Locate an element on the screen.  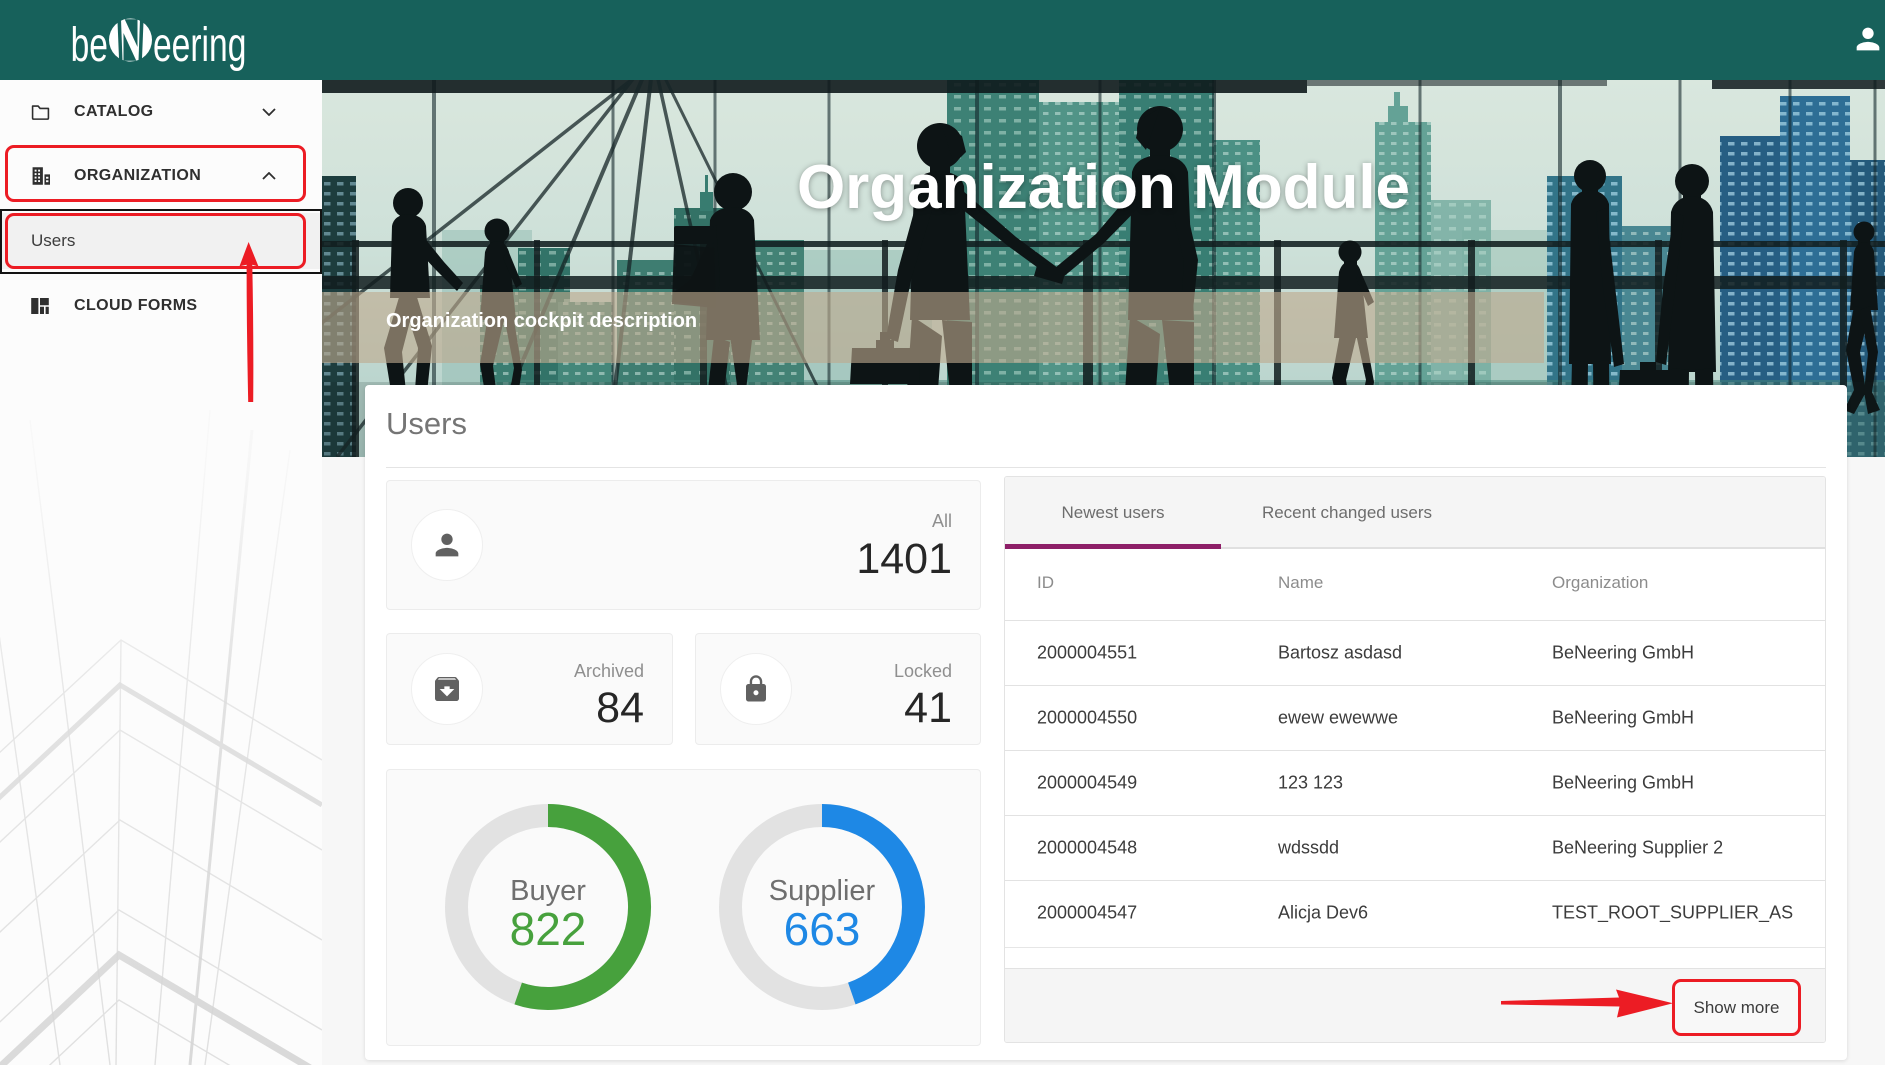
svg-text: be is located at coordinates (89, 44).